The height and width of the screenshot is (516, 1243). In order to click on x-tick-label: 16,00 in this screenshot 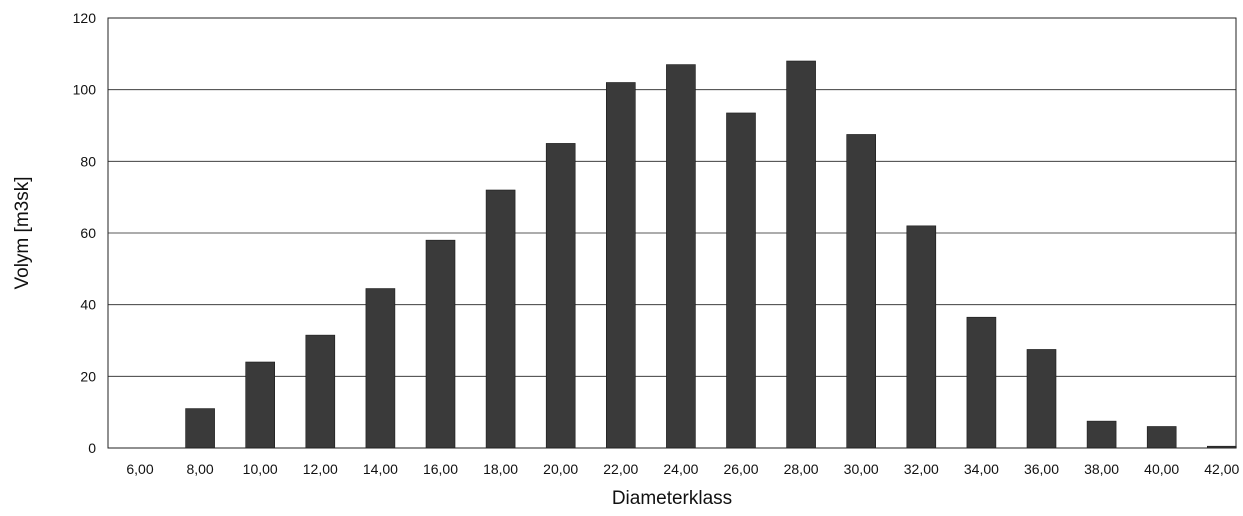, I will do `click(440, 469)`.